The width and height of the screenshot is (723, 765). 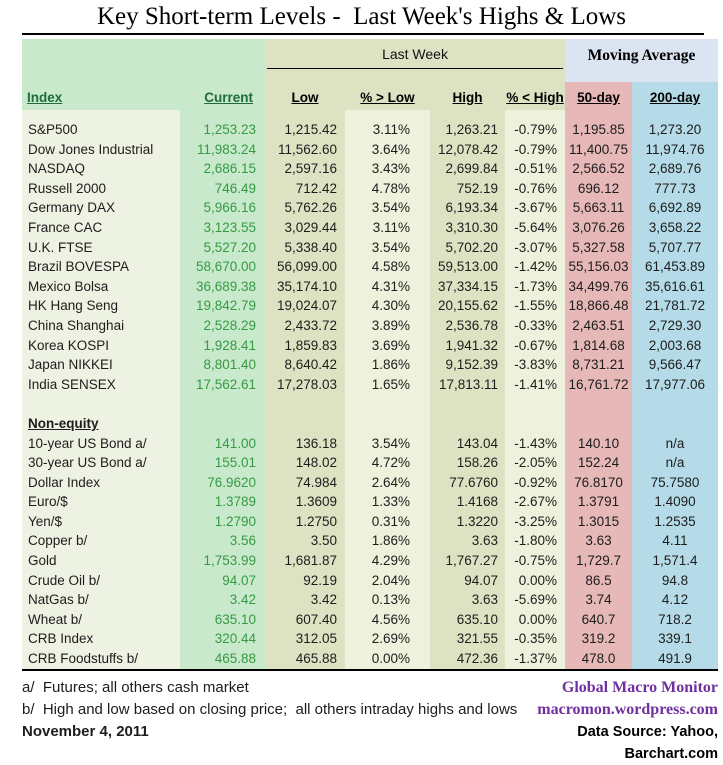 I want to click on title-divider, so click(x=363, y=34).